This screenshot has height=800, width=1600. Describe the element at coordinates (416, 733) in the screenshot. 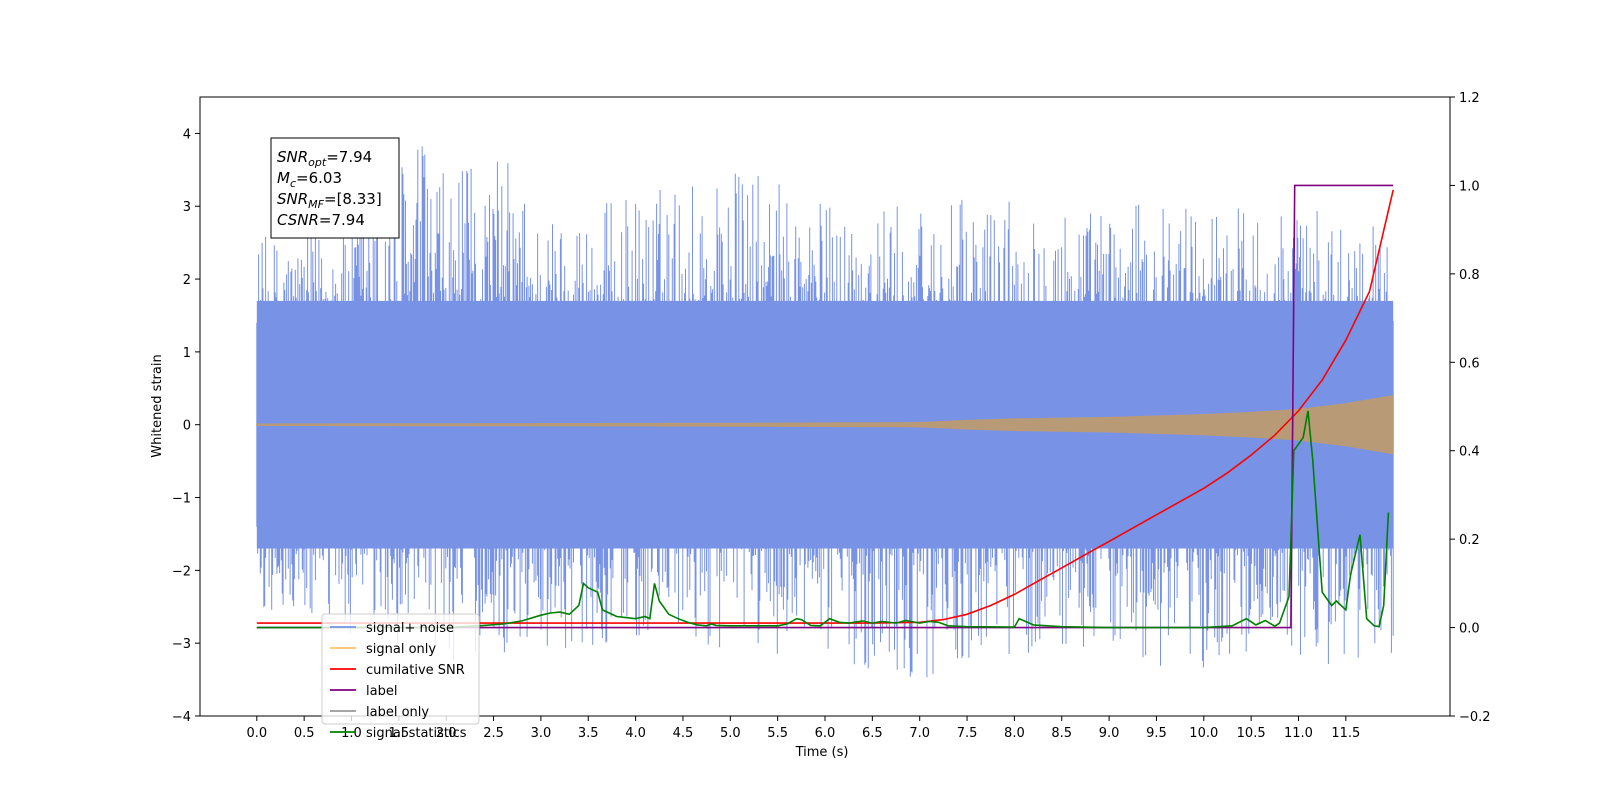

I see `legend-entry: signal statistics` at that location.